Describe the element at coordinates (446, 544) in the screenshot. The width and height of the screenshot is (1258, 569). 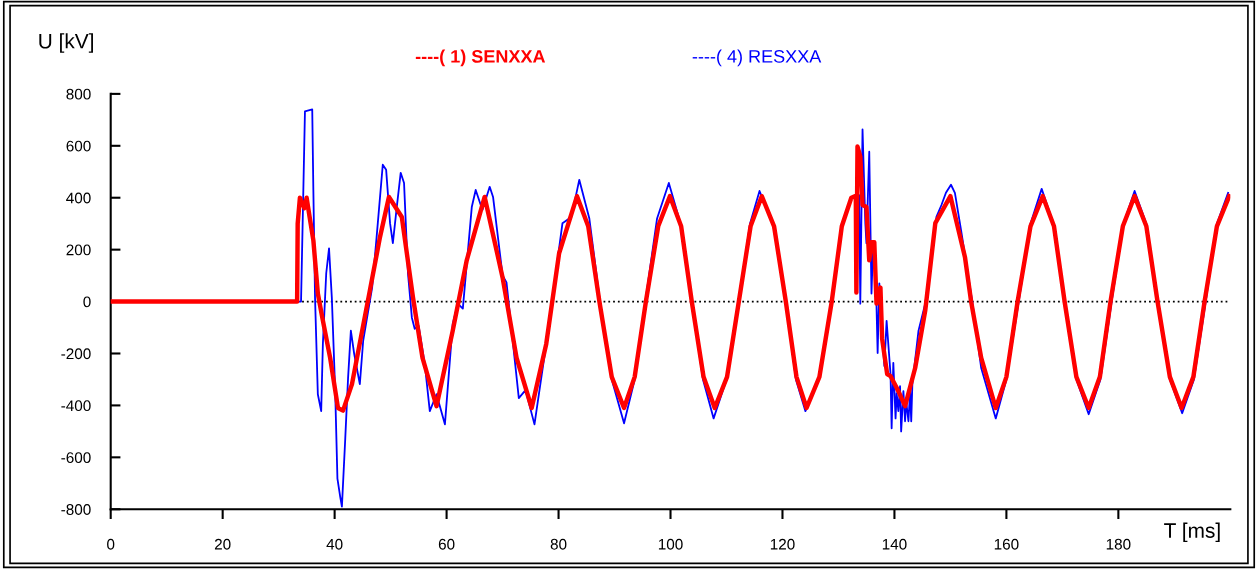
I see `x-tick-label: 60` at that location.